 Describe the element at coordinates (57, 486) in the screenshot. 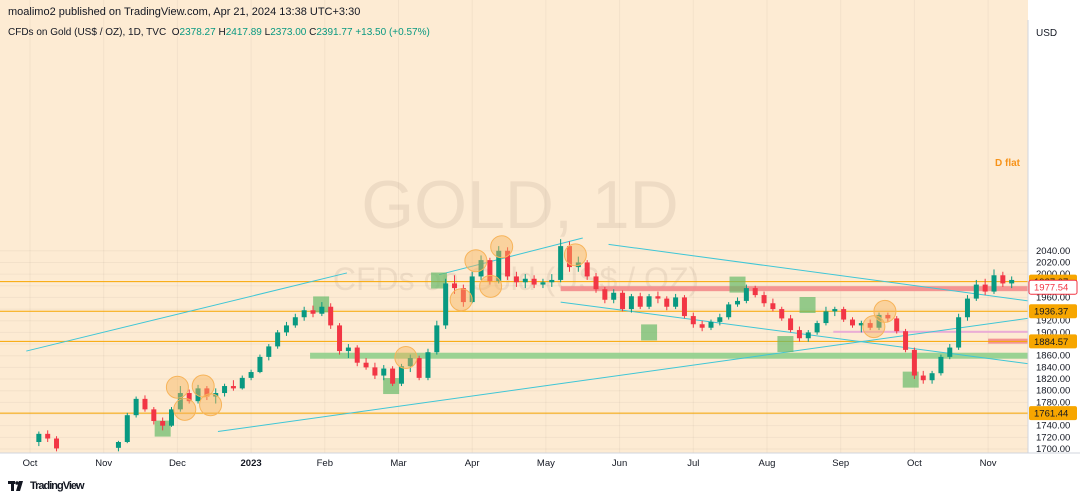

I see `tradingview-brand: TradingView` at that location.